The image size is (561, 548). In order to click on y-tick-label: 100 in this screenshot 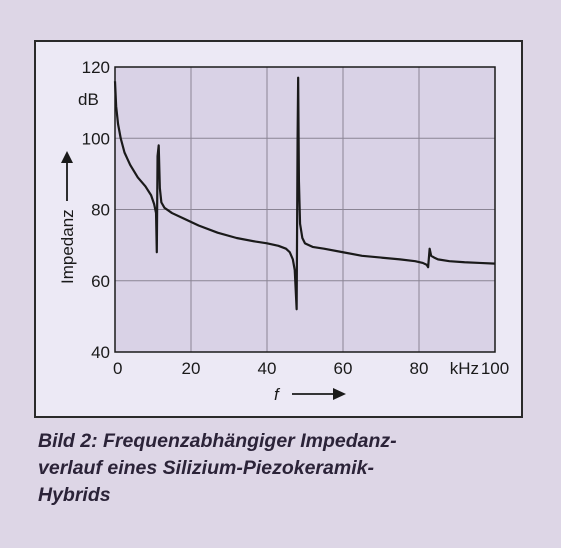, I will do `click(96, 138)`.